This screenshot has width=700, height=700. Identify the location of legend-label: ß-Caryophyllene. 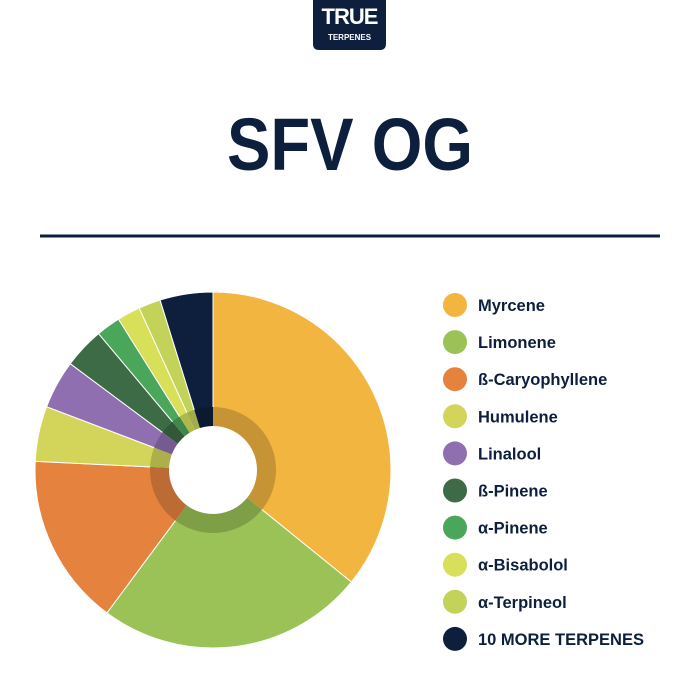
(542, 380).